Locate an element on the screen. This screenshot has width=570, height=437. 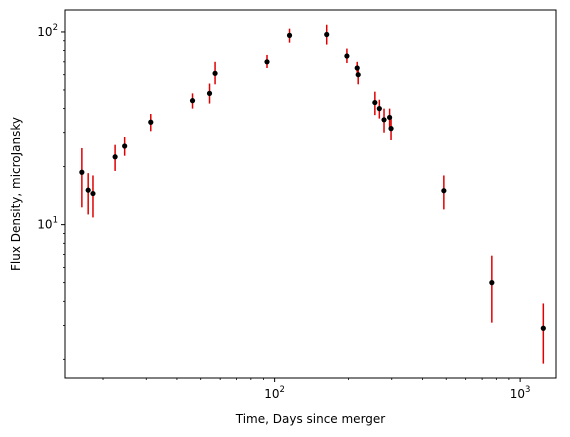
x-tick-labels: 10² 10³ is located at coordinates (397, 393).